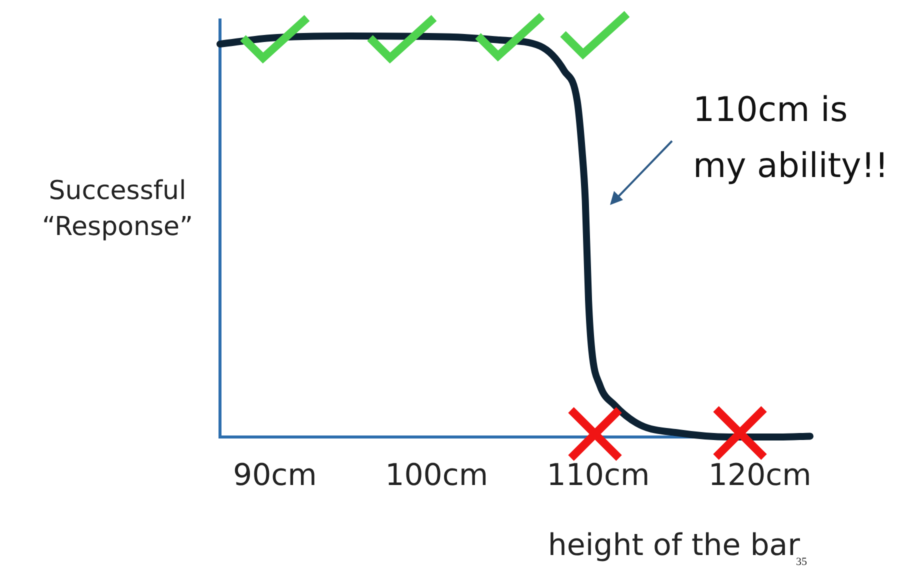 The image size is (913, 571). What do you see at coordinates (436, 475) in the screenshot?
I see `x-tick-label: 100cm` at bounding box center [436, 475].